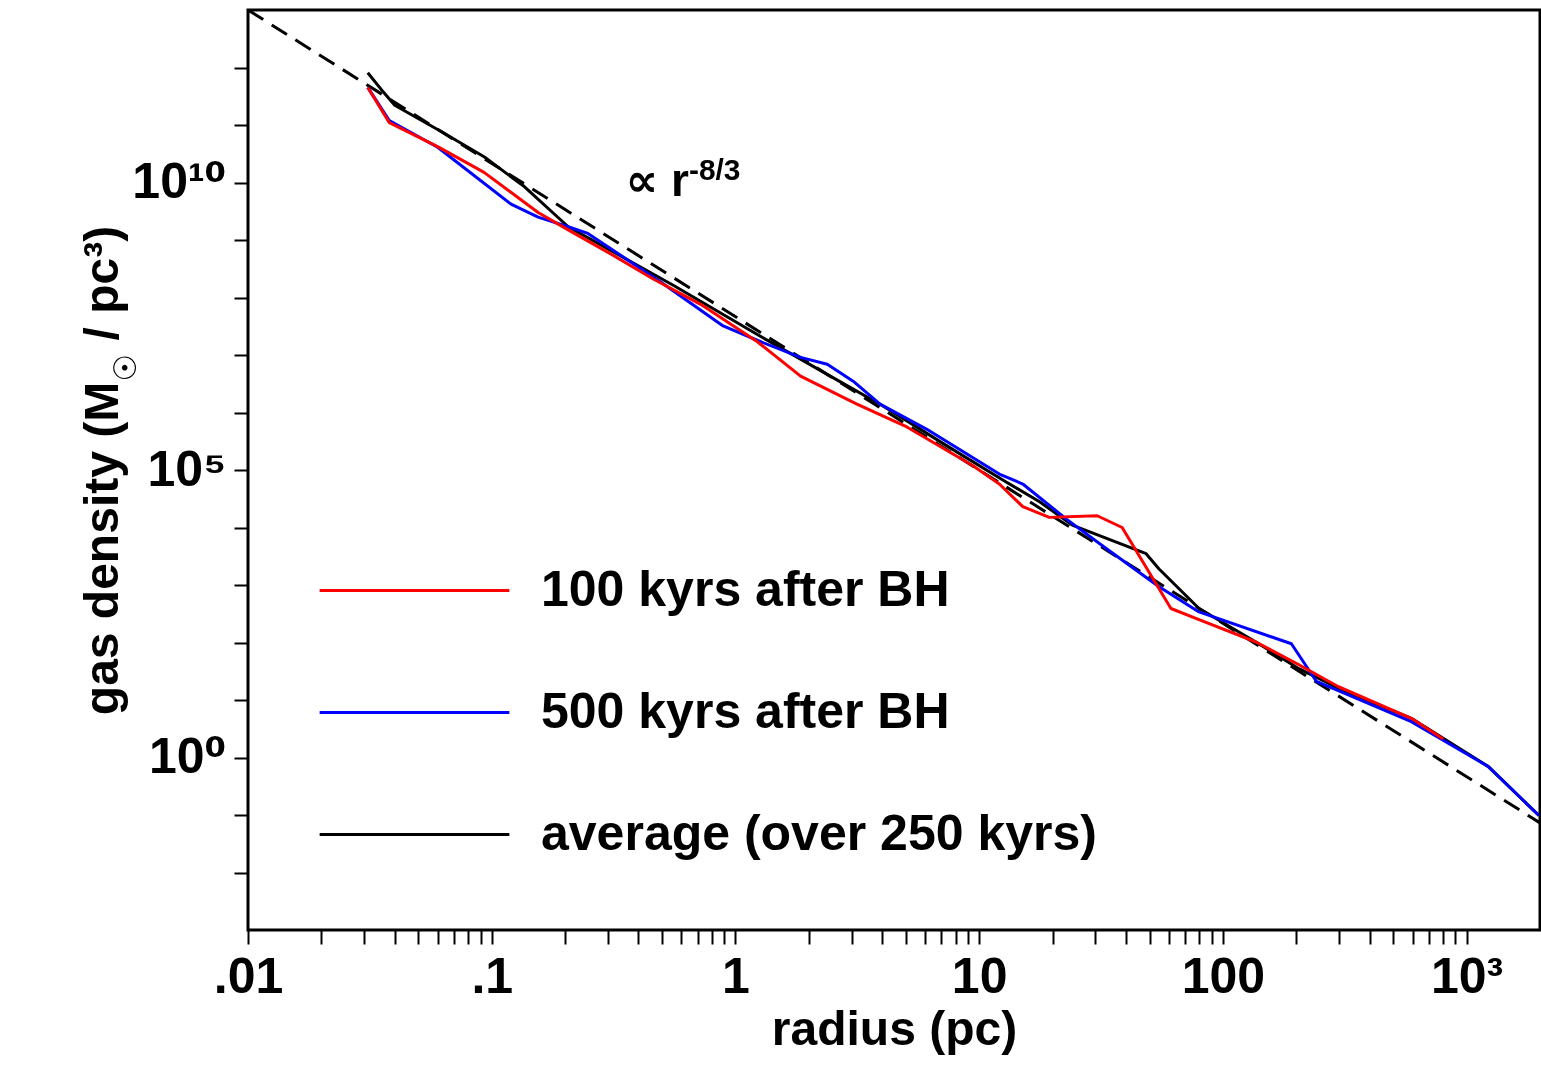  I want to click on x-tick-label: 100, so click(1223, 975).